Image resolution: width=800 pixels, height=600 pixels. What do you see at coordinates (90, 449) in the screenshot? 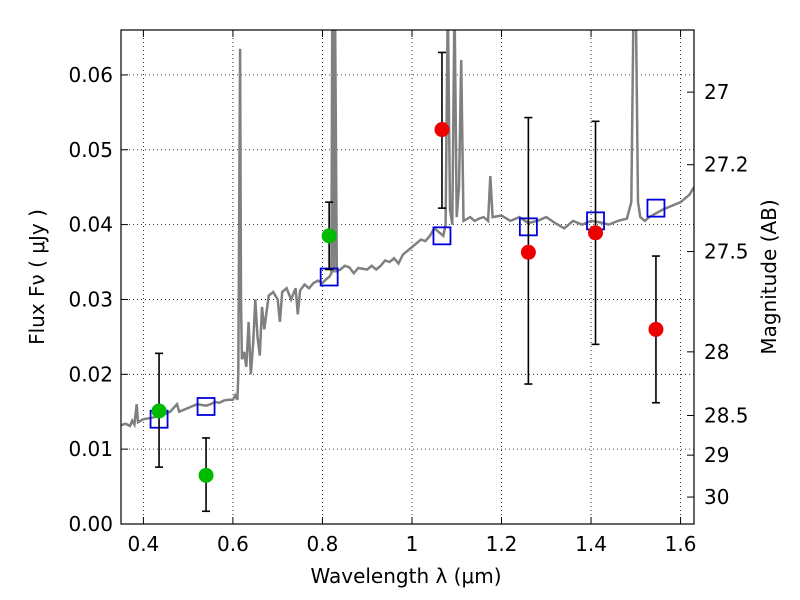
I see `y-tick-label: 0.01` at bounding box center [90, 449].